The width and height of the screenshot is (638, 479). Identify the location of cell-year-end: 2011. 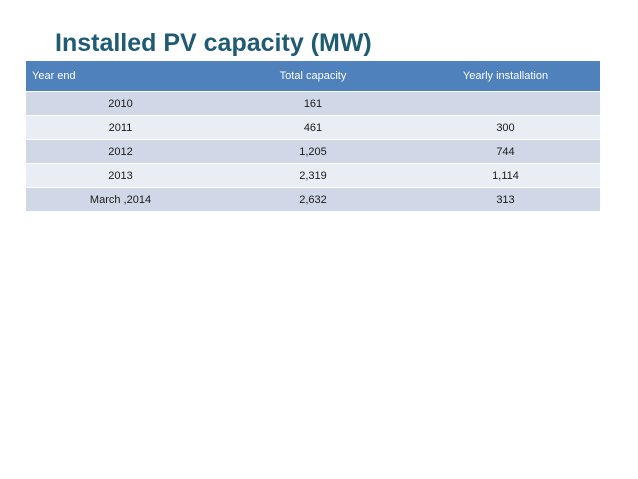
(120, 127).